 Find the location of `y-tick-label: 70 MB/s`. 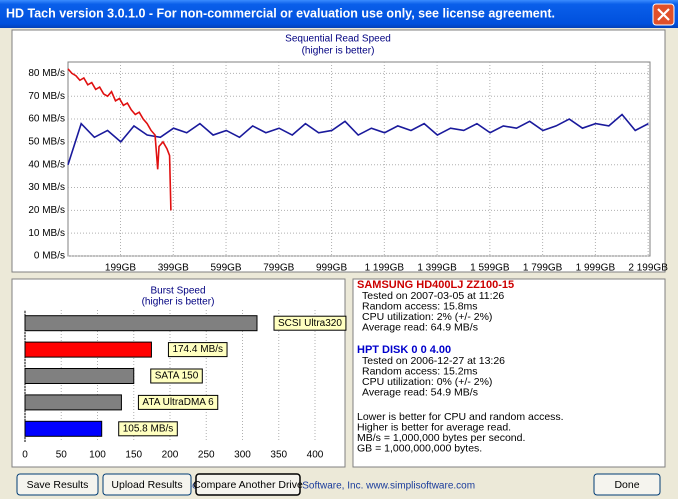

y-tick-label: 70 MB/s is located at coordinates (46, 96).